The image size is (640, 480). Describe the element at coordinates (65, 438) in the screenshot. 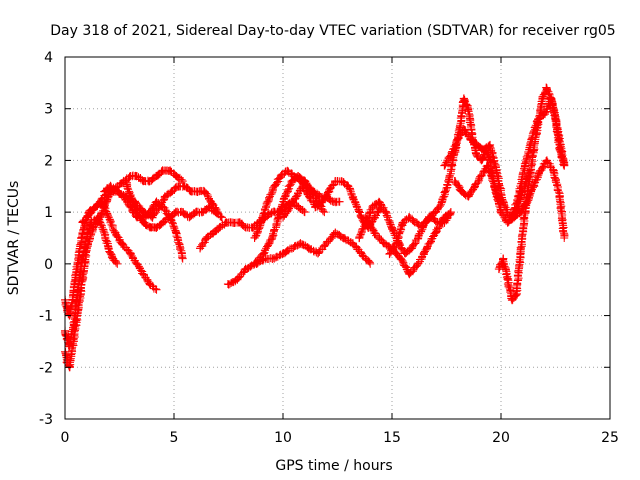

I see `x-tick-label: 0` at that location.